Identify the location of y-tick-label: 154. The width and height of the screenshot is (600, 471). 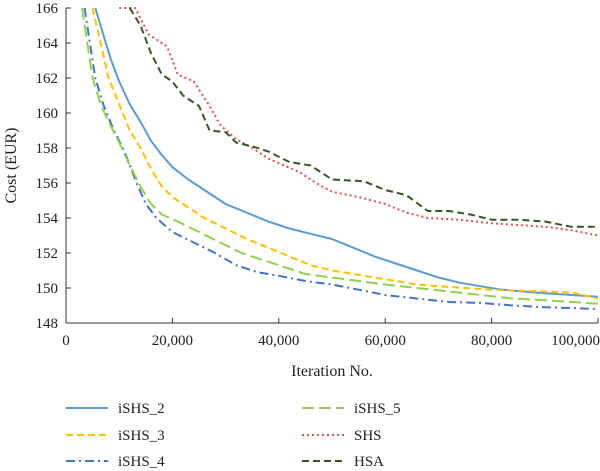
(47, 219).